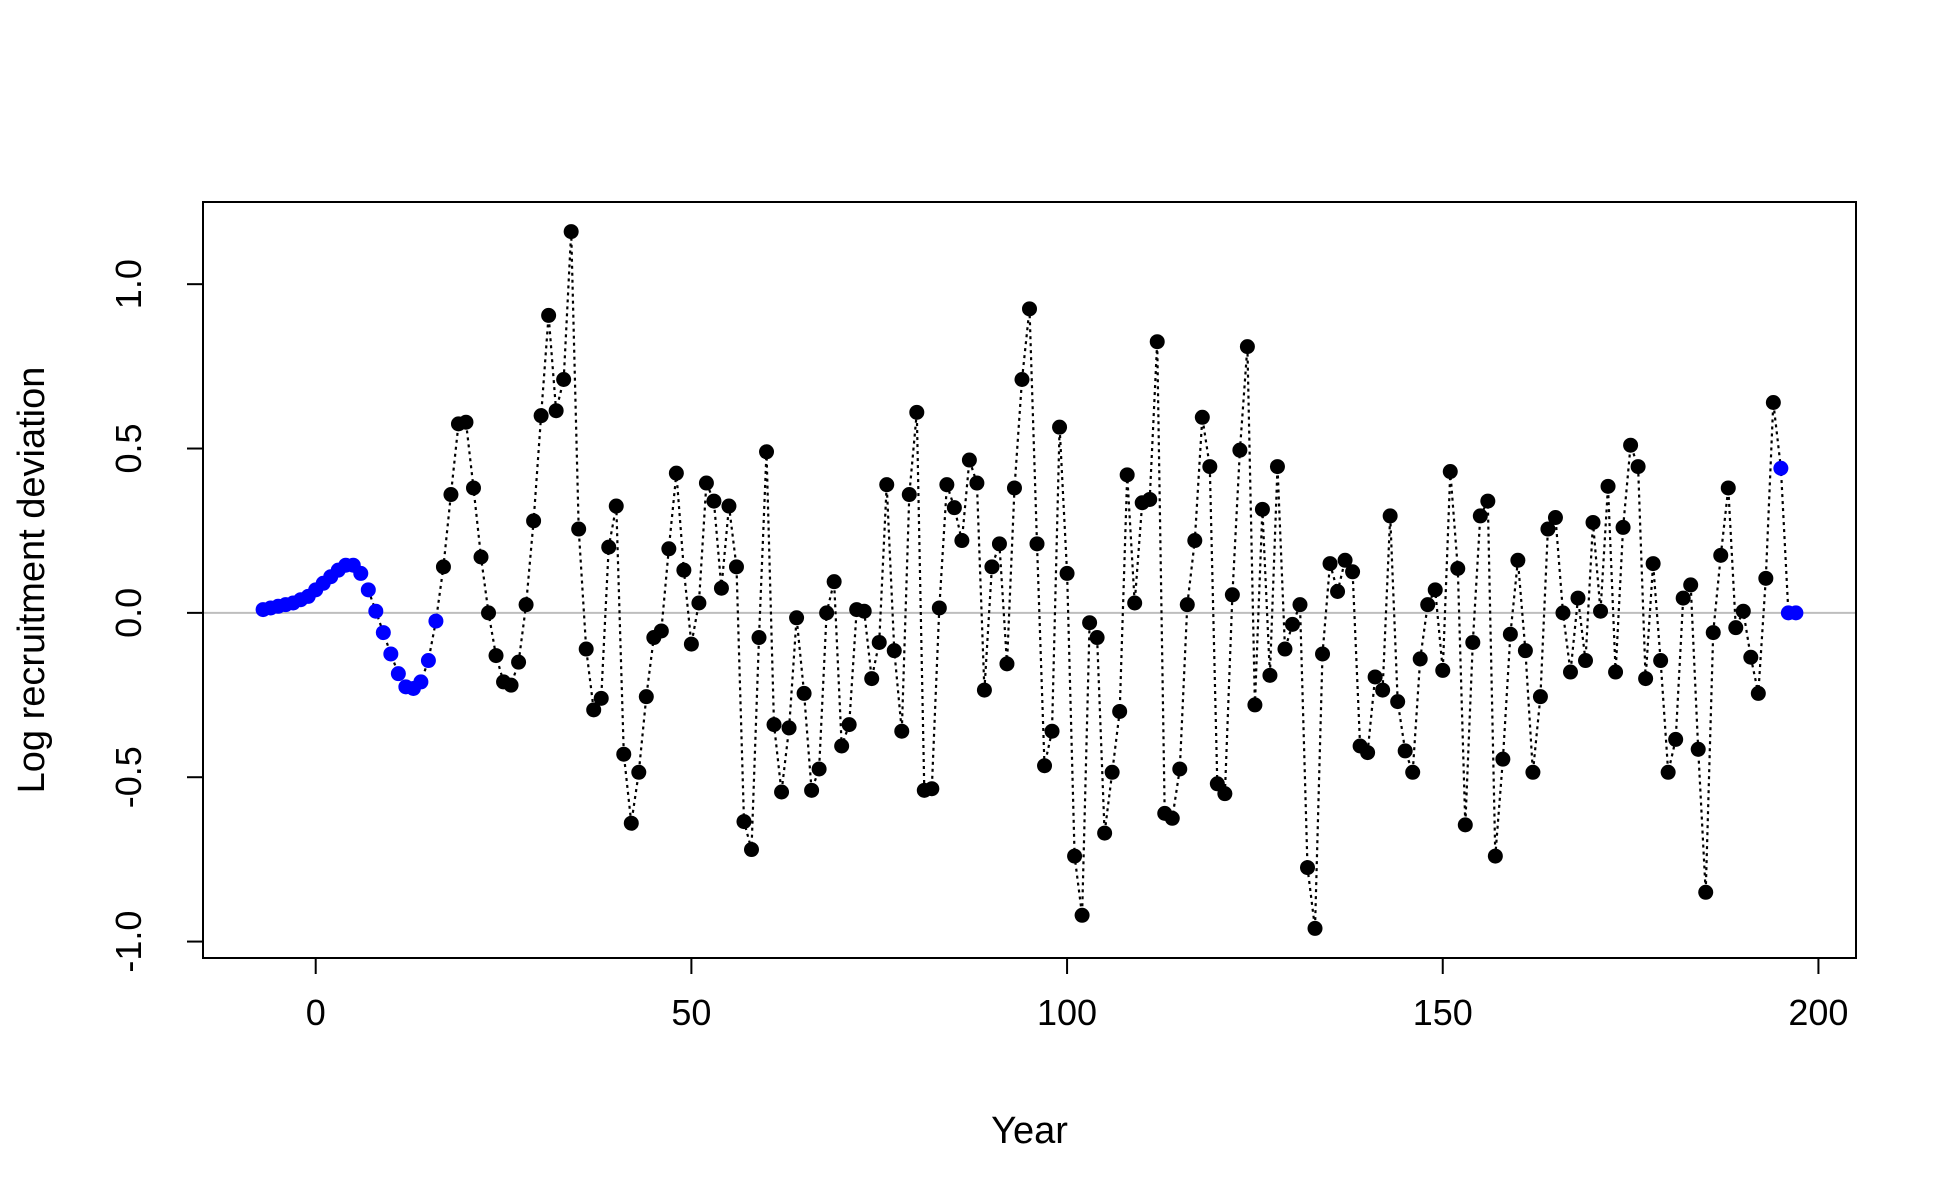 Image resolution: width=1950 pixels, height=1200 pixels. Describe the element at coordinates (128, 613) in the screenshot. I see `y-tick-label: 0.0` at that location.